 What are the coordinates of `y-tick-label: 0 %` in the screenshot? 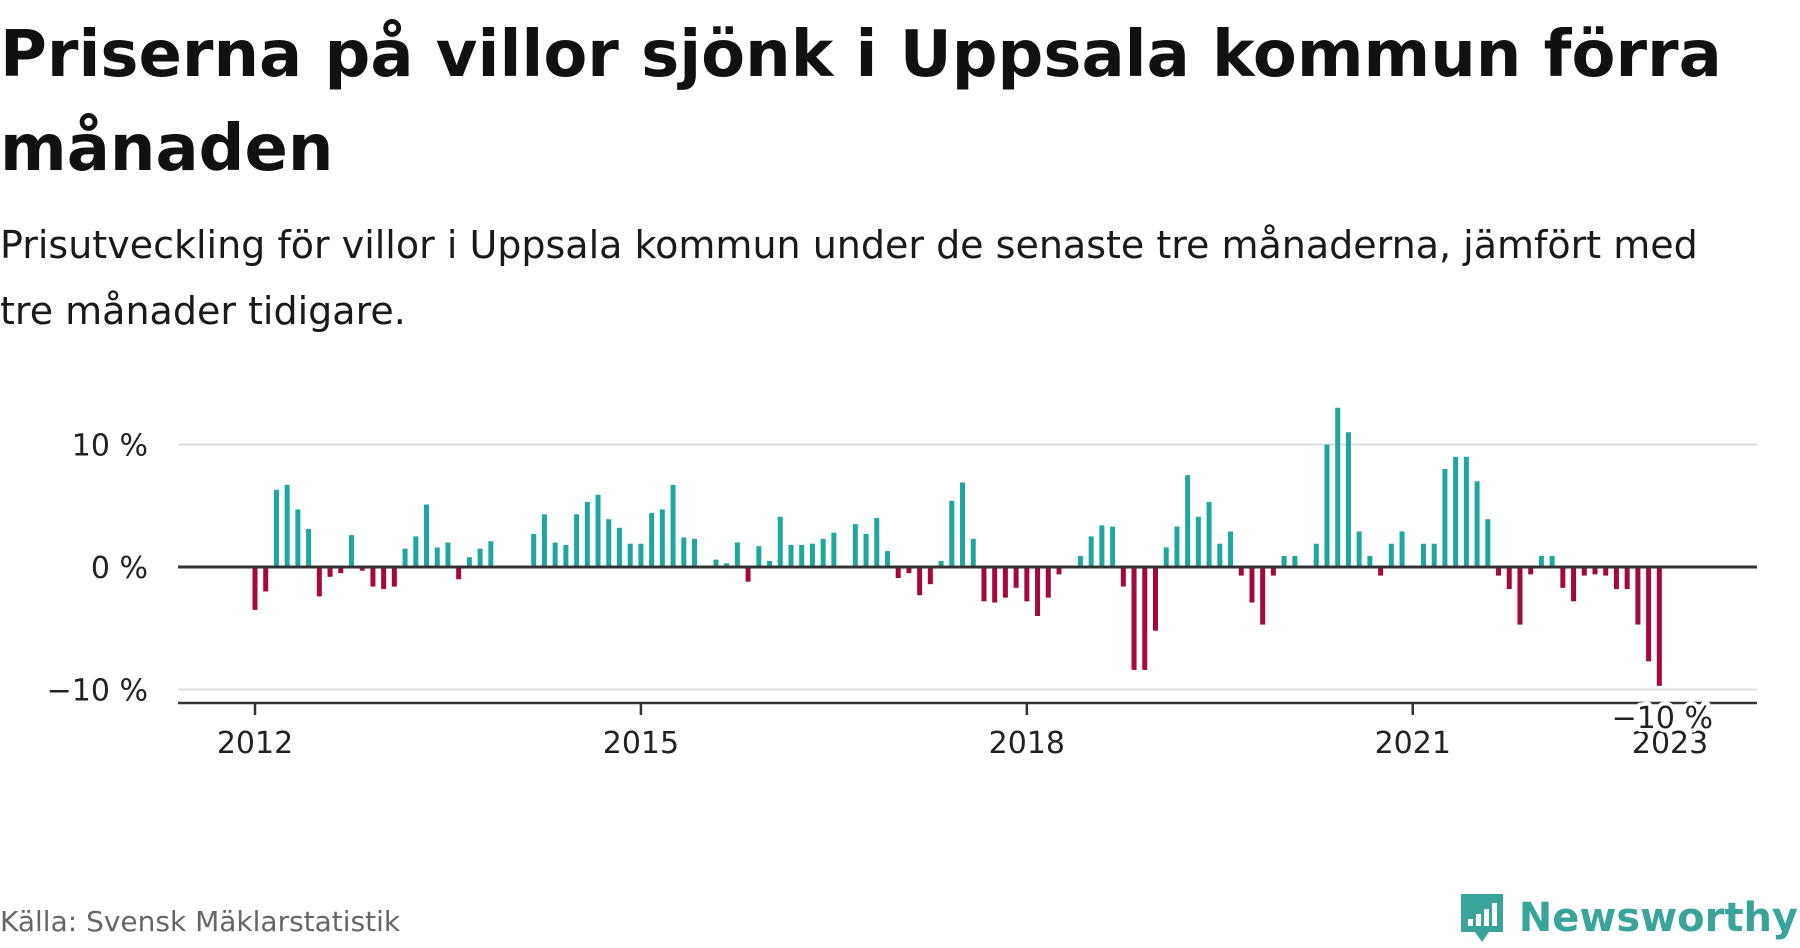 It's located at (119, 568).